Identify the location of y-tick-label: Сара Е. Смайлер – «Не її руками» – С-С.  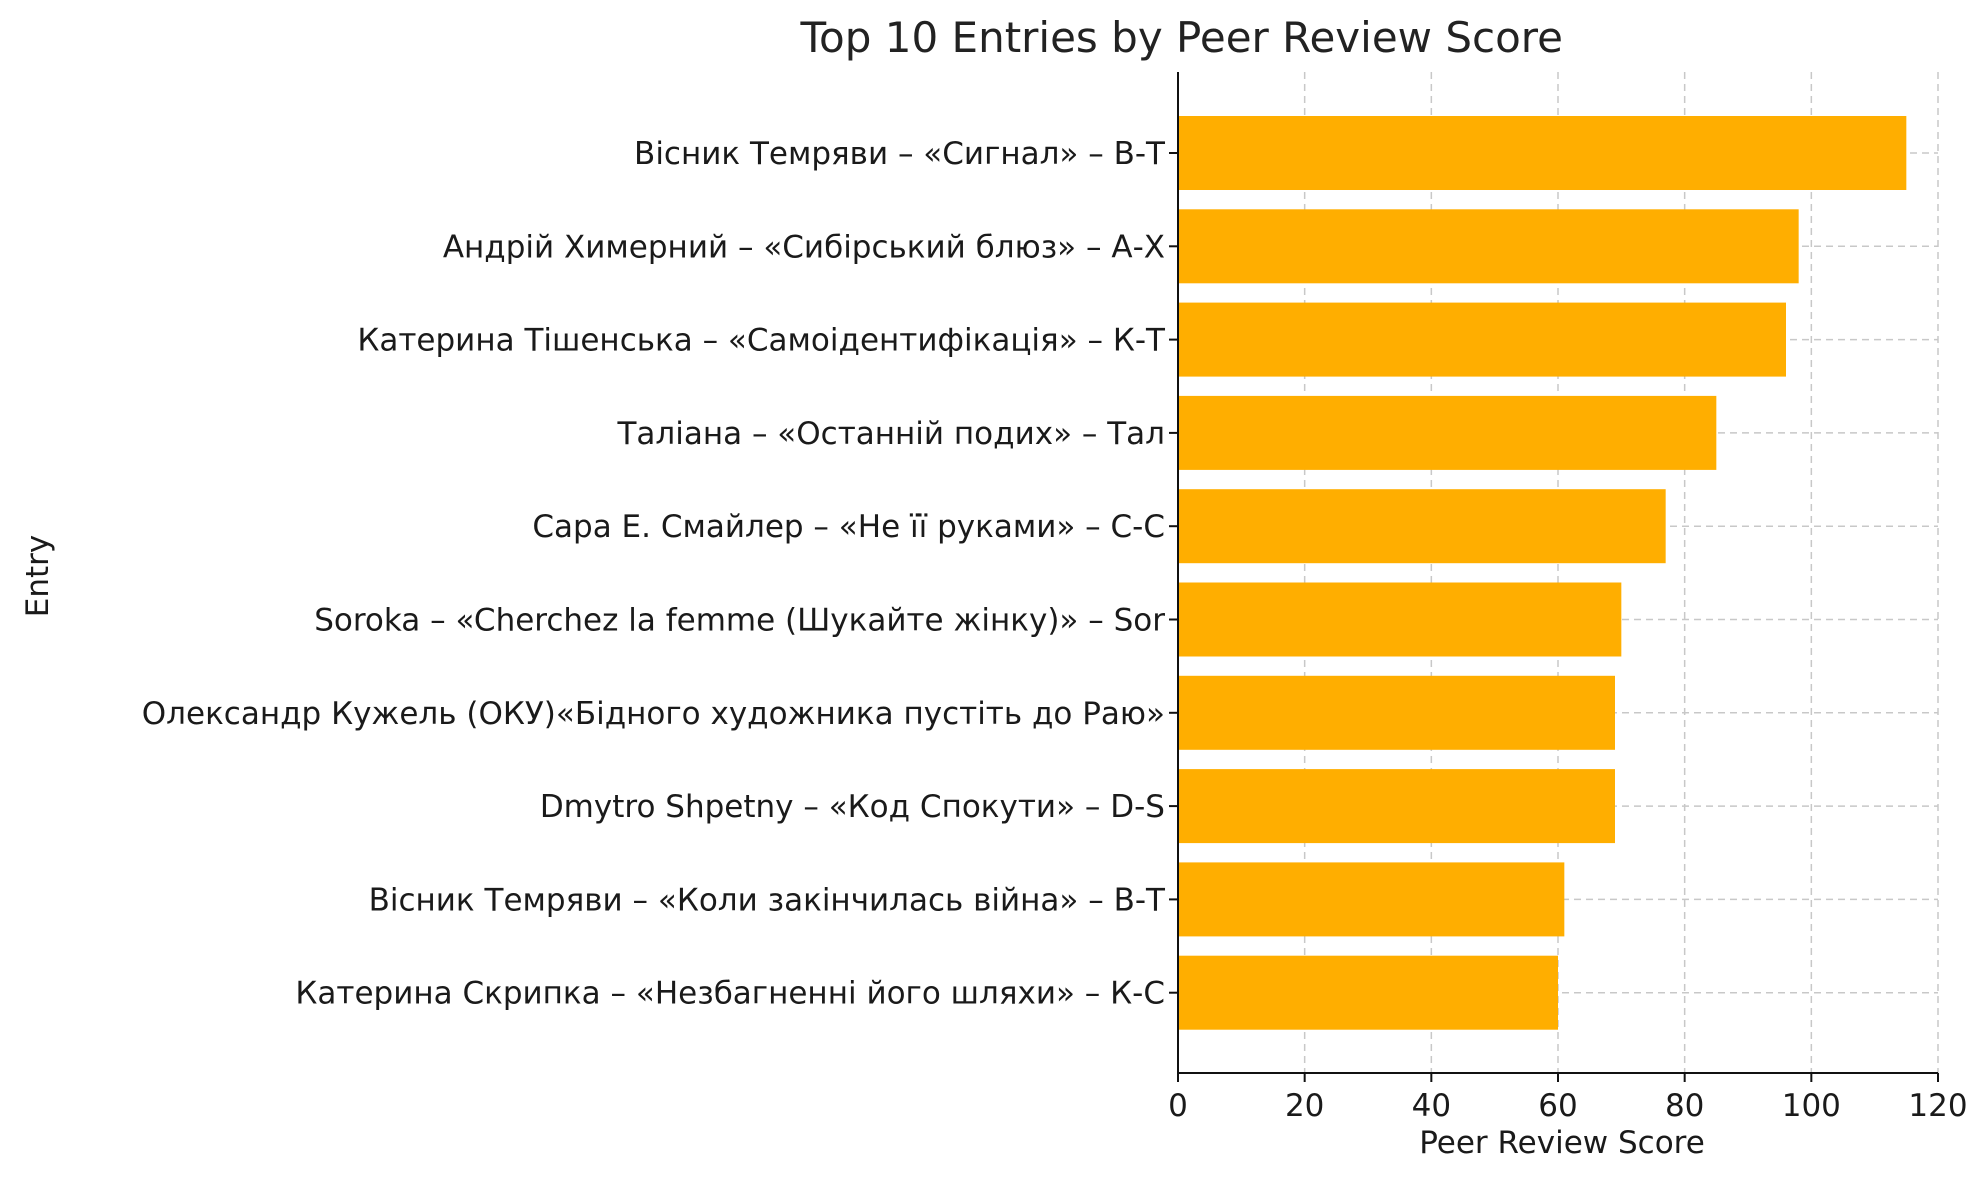
(848, 527).